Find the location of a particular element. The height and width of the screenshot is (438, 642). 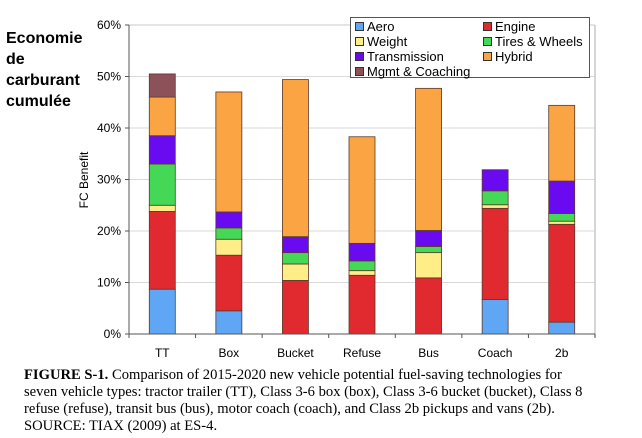

y-tick-label: 20% is located at coordinates (109, 231).